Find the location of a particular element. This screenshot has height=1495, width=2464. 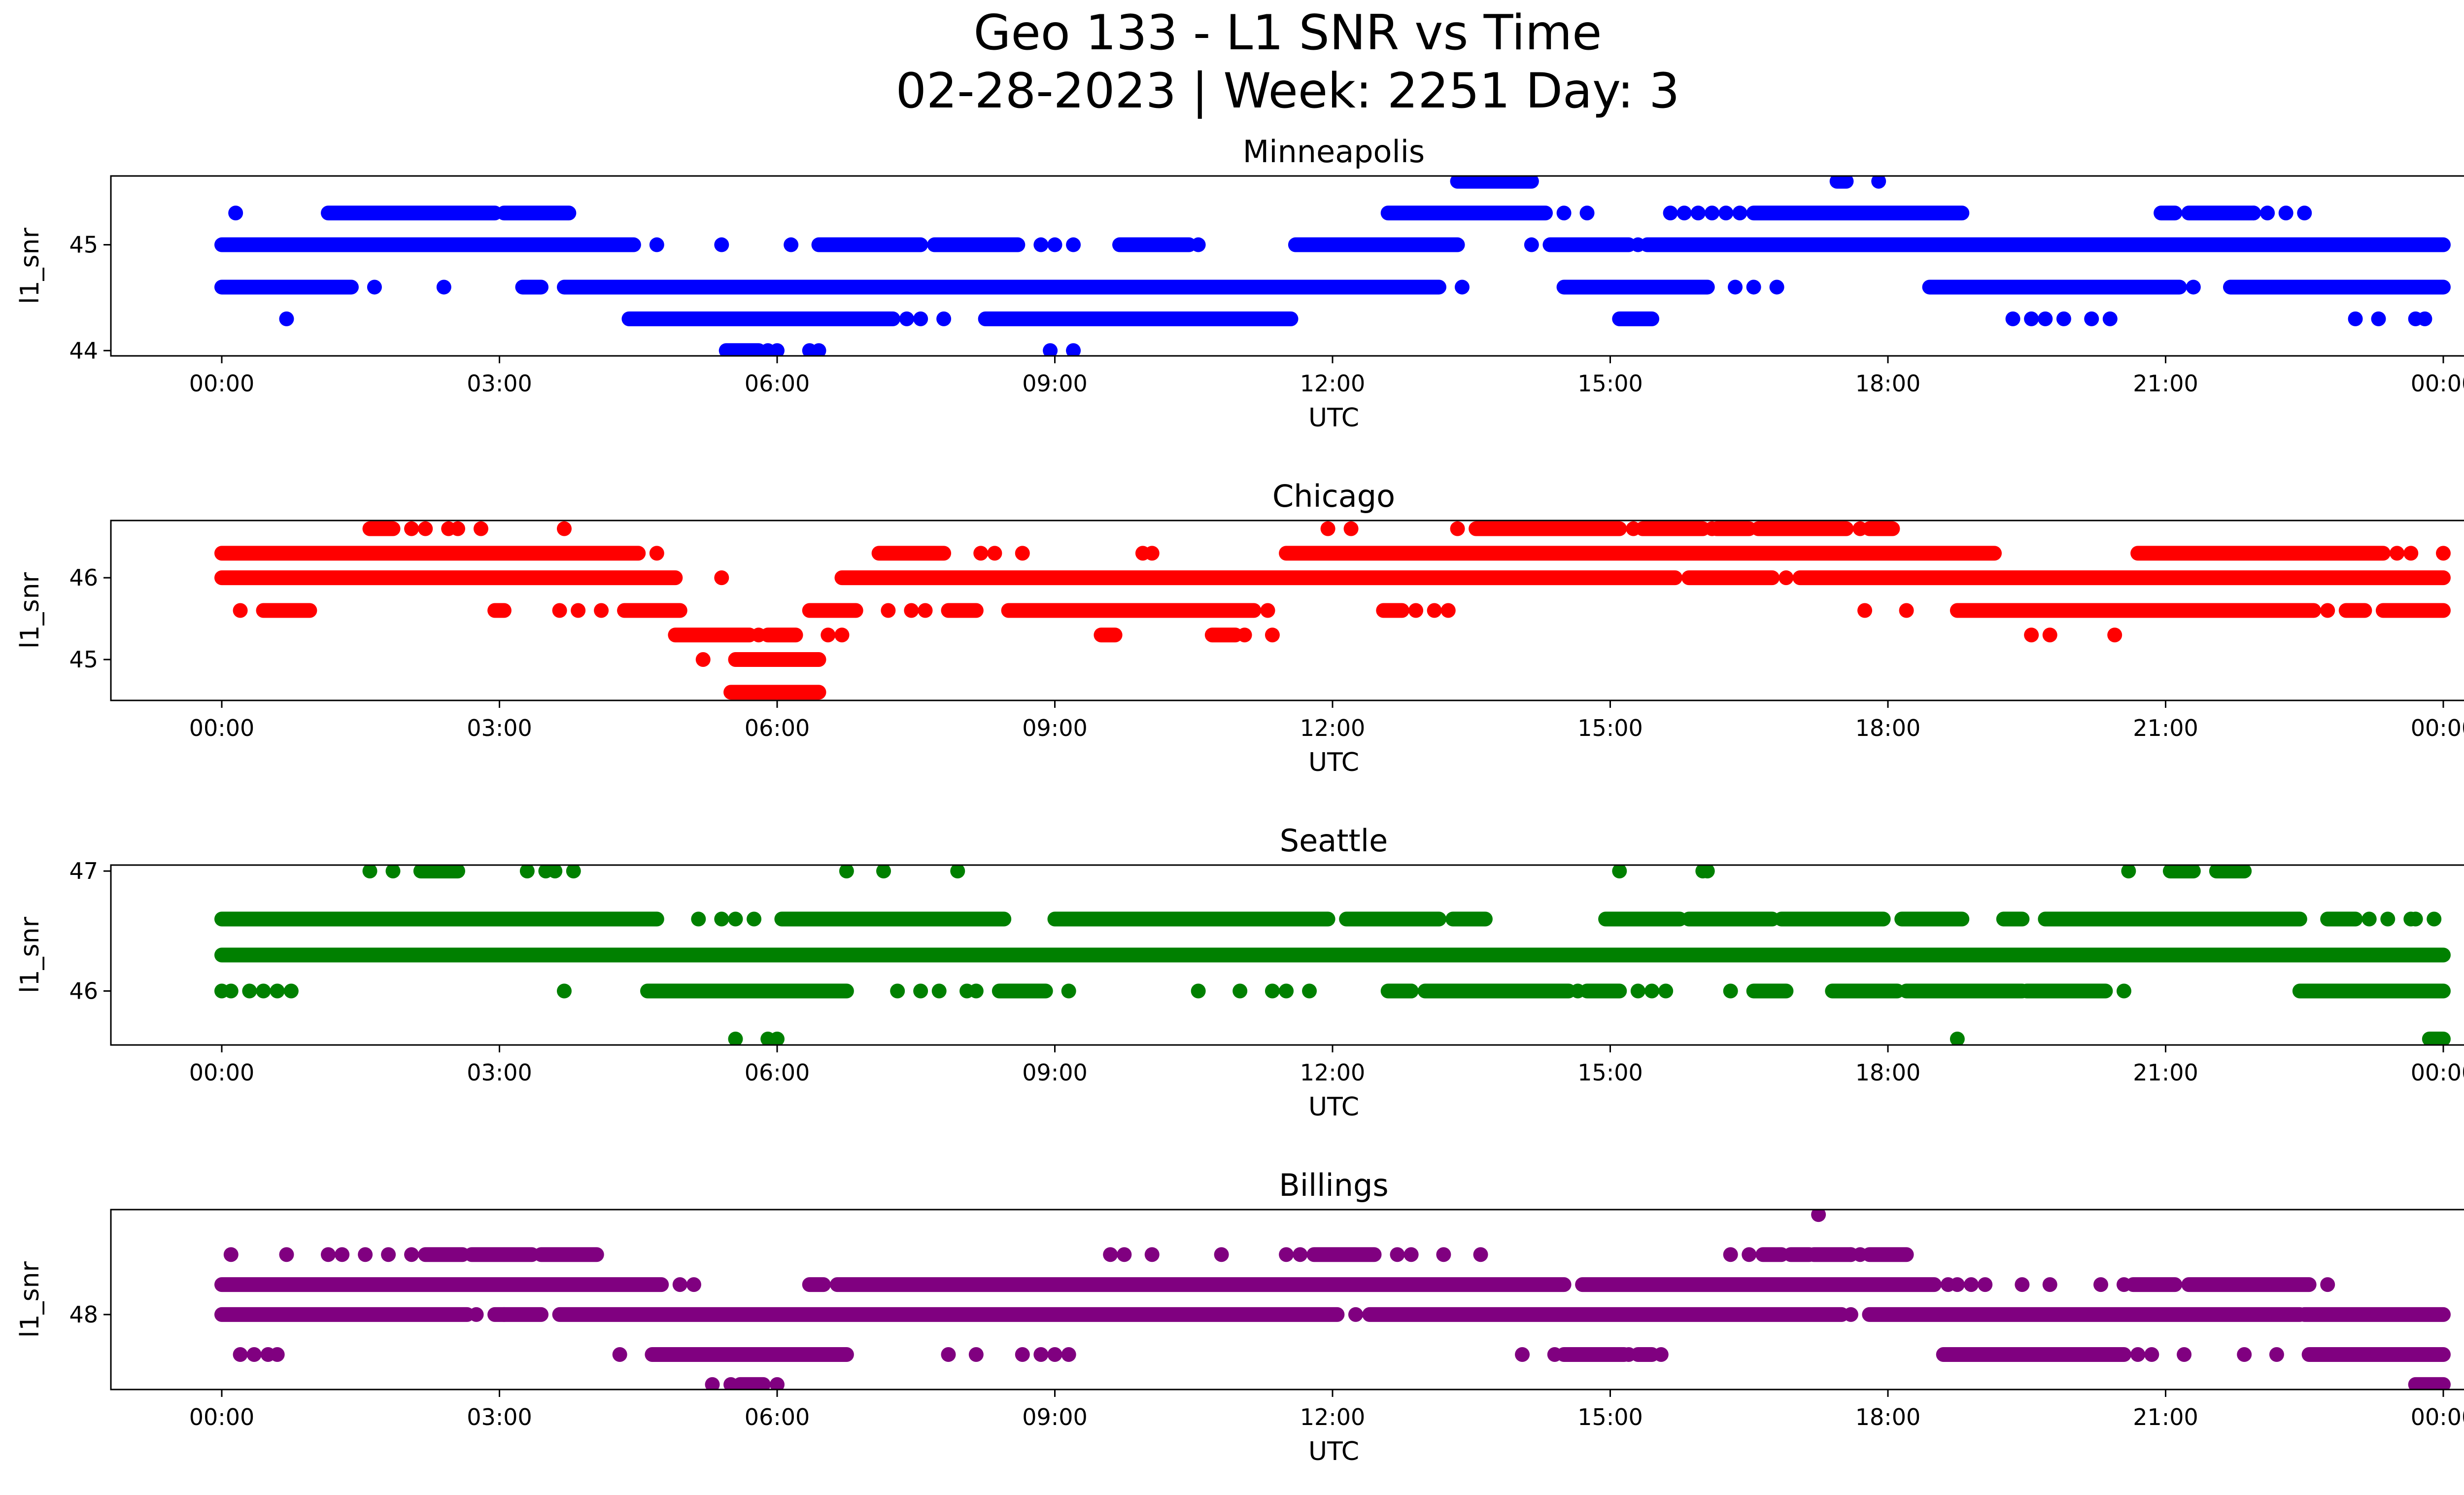

x-tick-label: 03:00 is located at coordinates (499, 1417).